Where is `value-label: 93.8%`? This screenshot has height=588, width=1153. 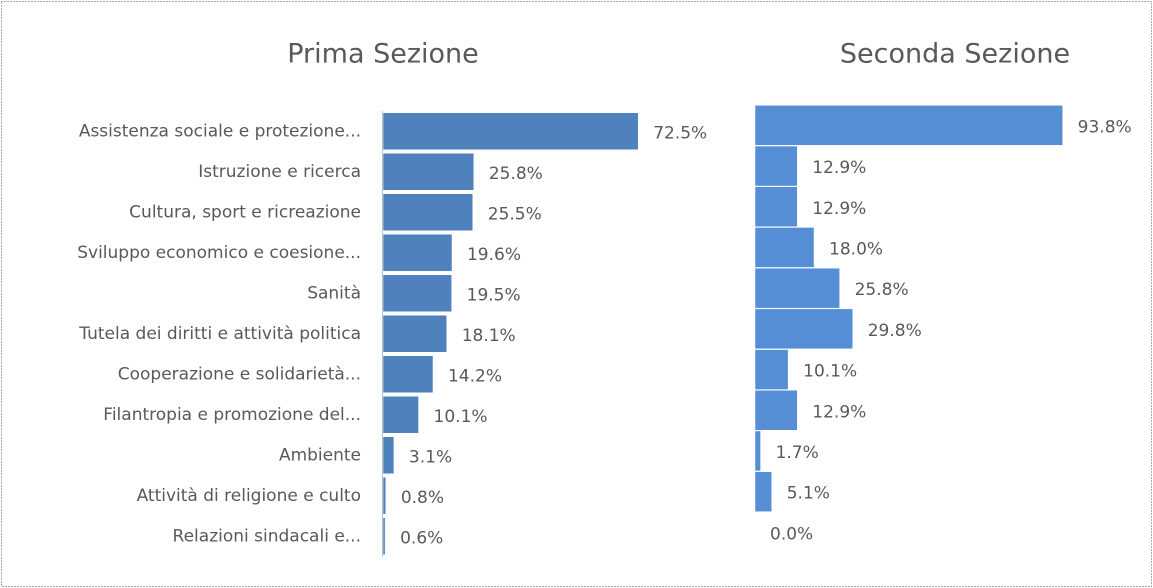
value-label: 93.8% is located at coordinates (1105, 127).